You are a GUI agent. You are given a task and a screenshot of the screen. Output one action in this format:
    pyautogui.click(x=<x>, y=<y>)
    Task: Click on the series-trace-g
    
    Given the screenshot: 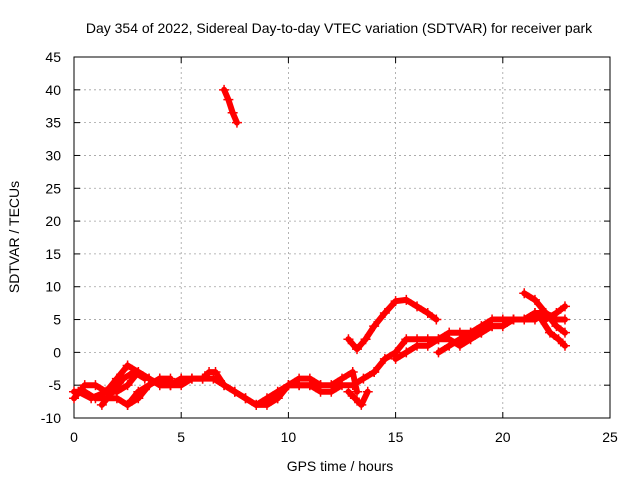 What is the action you would take?
    pyautogui.click(x=358, y=398)
    